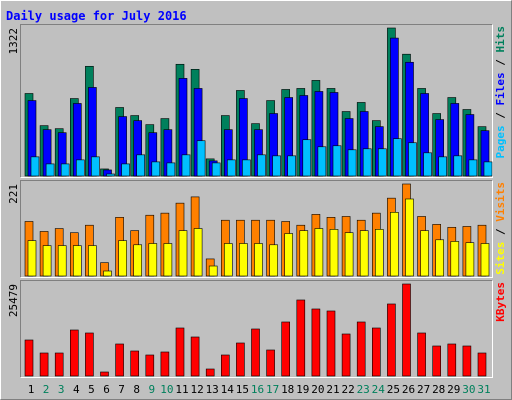 Image resolution: width=512 pixels, height=400 pixels. What do you see at coordinates (96, 16) in the screenshot?
I see `chart-title: Daily usage for July 2016` at bounding box center [96, 16].